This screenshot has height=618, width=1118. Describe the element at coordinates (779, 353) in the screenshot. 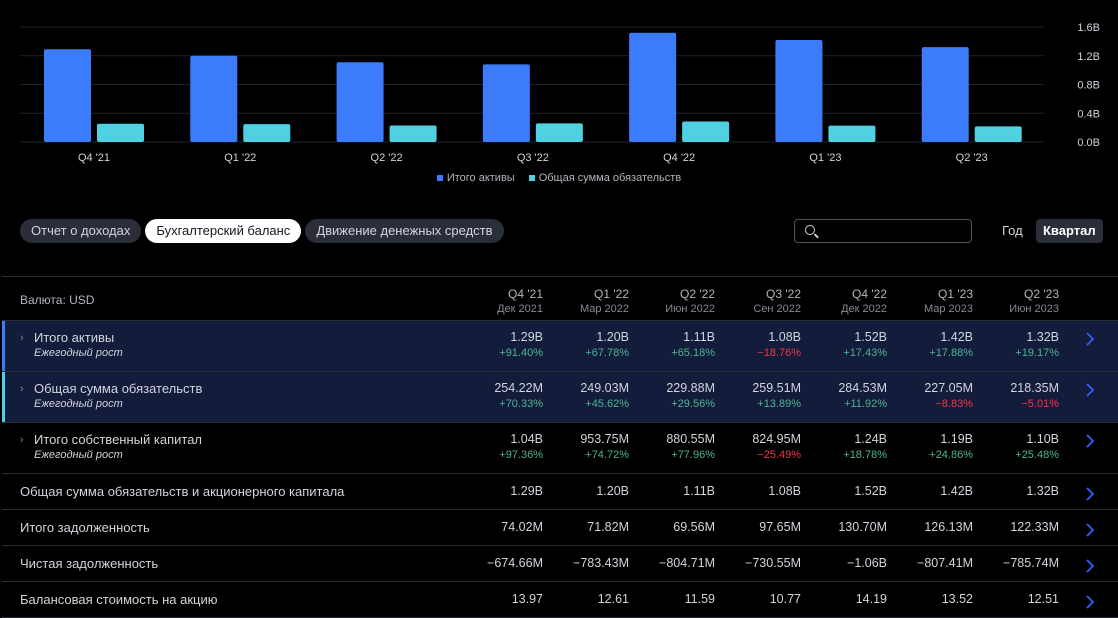

I see `growth-cell: −18.76%` at that location.